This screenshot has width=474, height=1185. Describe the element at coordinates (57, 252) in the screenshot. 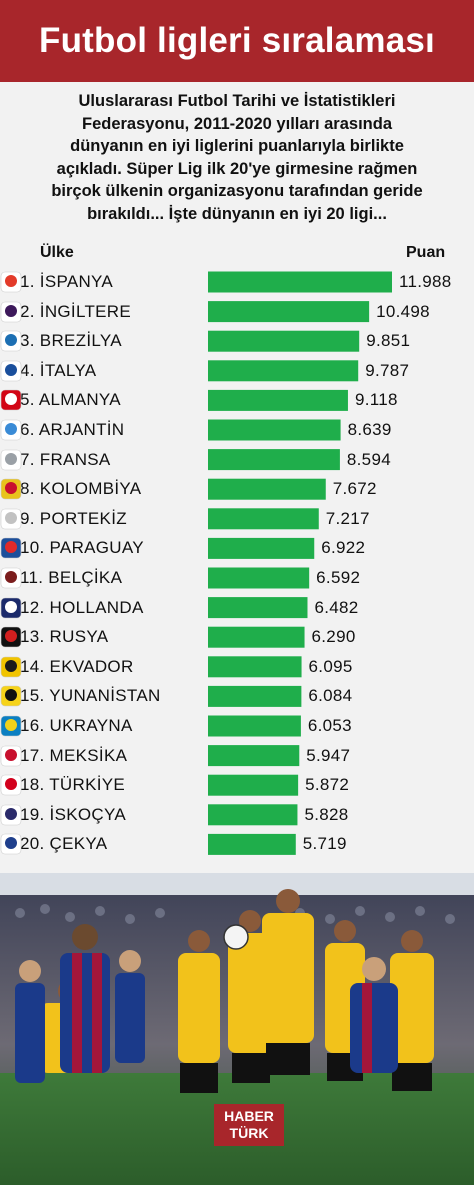

I see `country-column-header: Ülke` at that location.